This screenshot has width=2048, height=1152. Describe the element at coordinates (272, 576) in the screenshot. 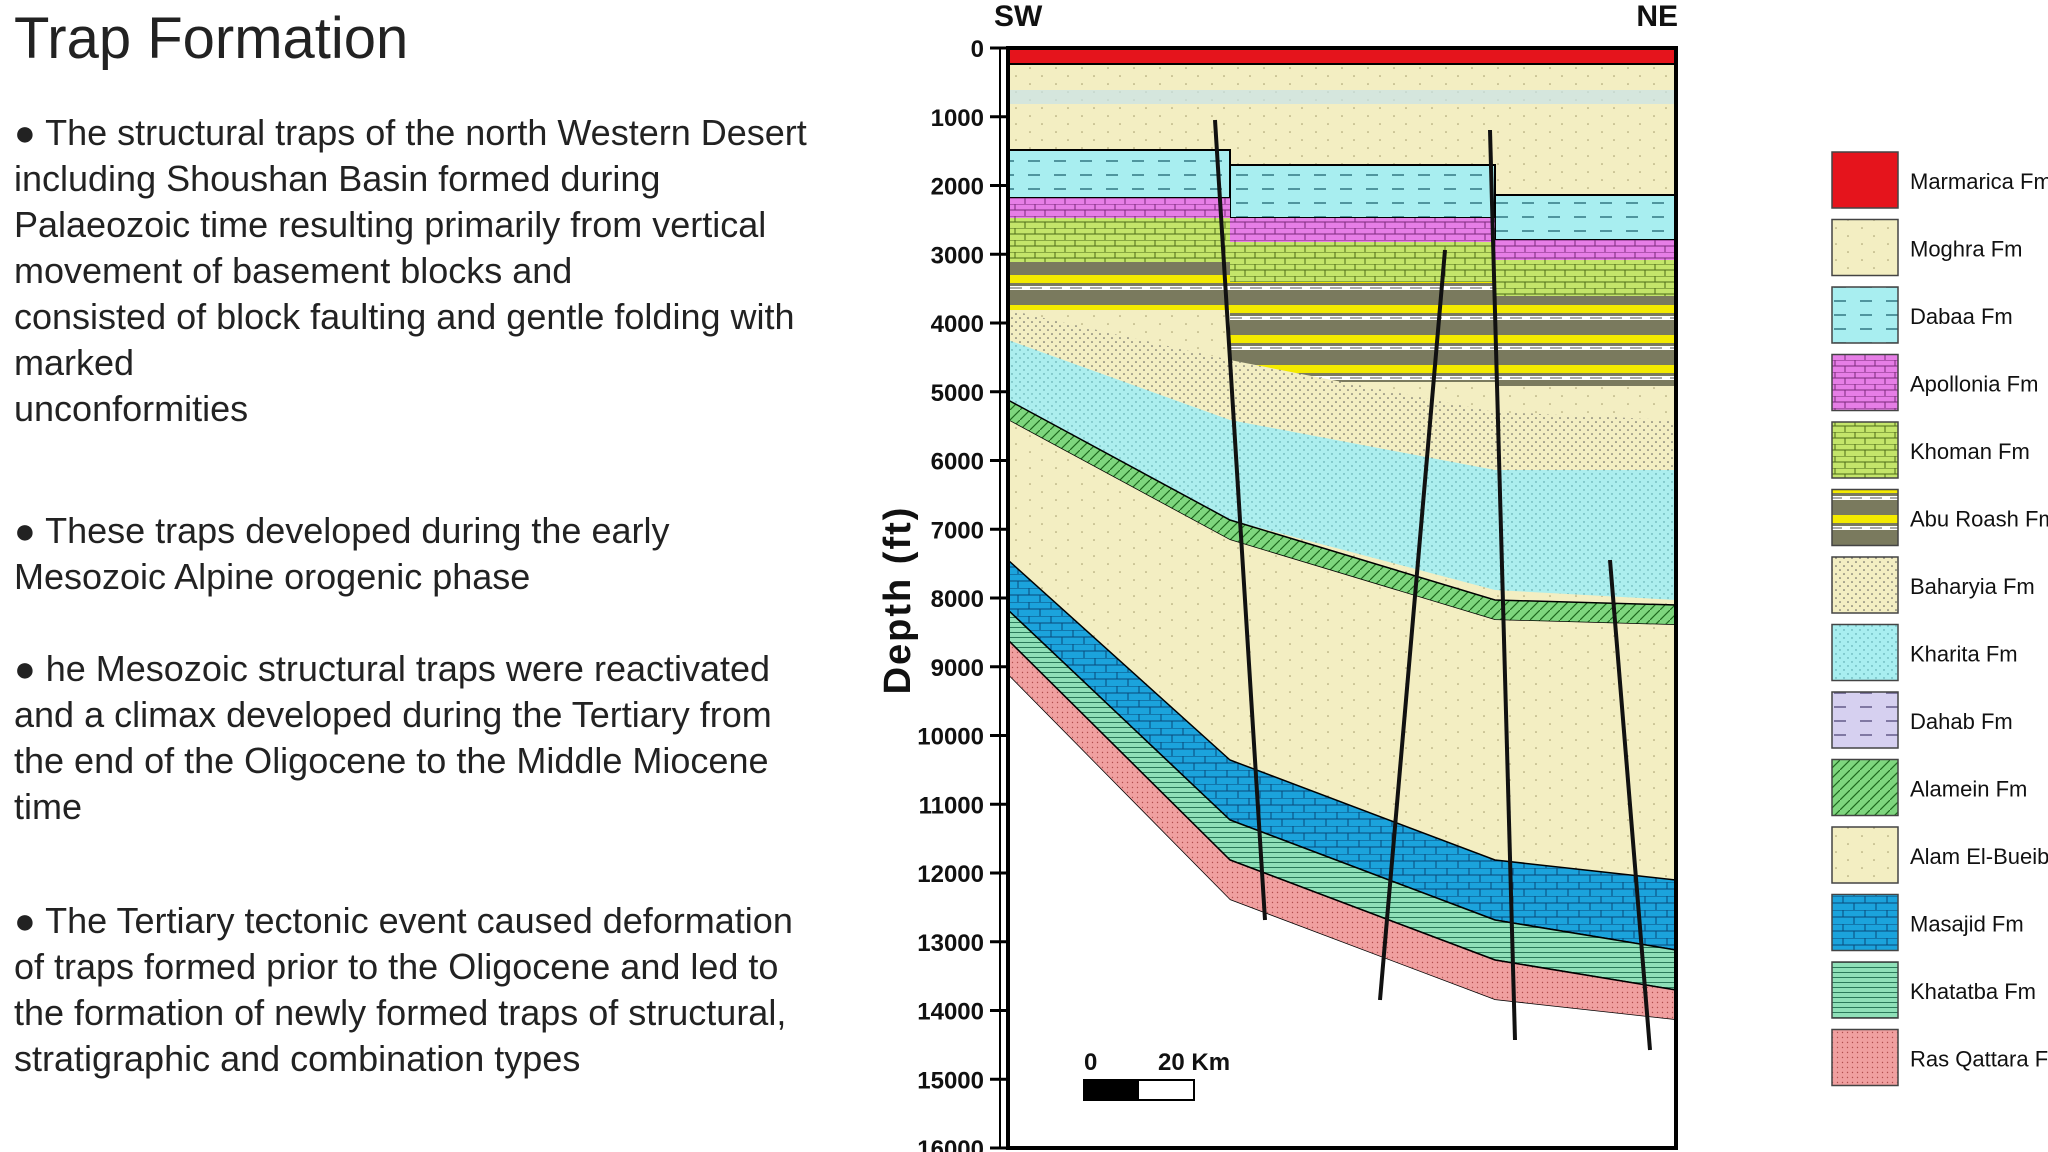

I see `bullet-line: Mesozoic Alpine orogenic phase` at that location.